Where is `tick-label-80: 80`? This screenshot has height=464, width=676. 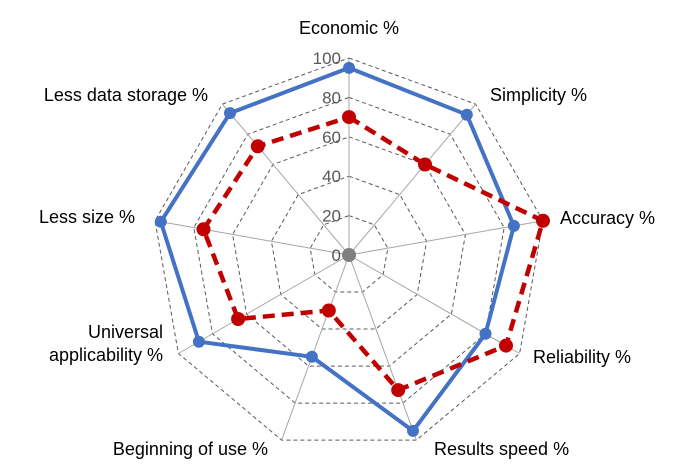 tick-label-80: 80 is located at coordinates (331, 97).